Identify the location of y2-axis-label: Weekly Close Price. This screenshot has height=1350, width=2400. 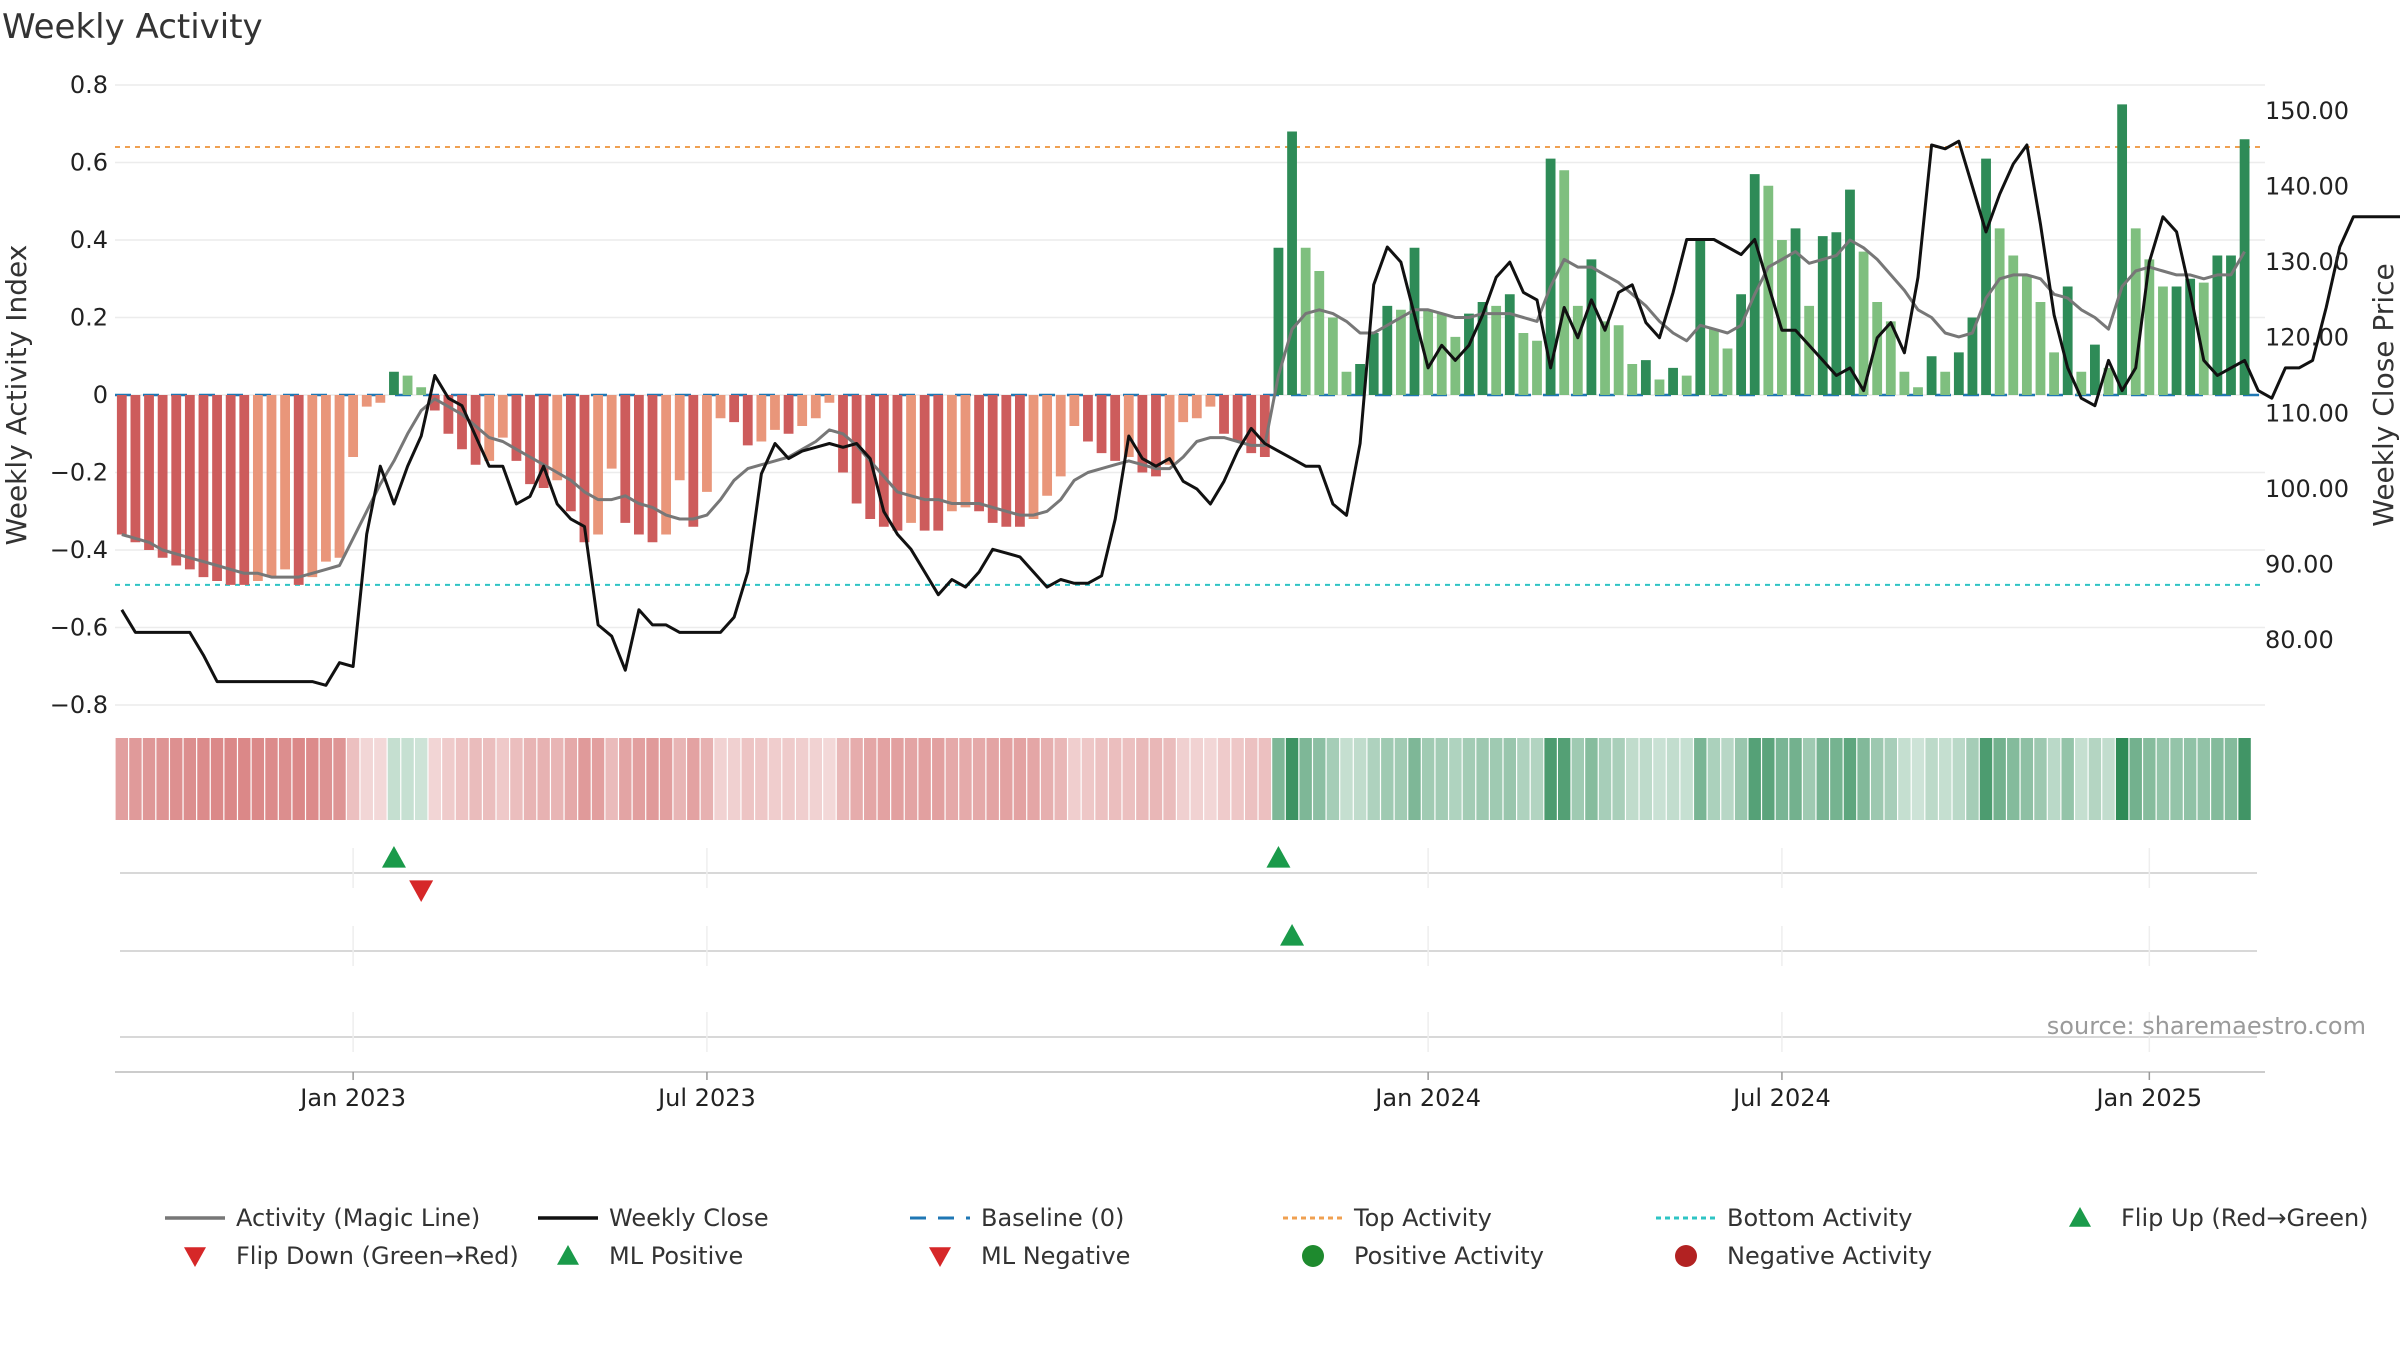
(2383, 394).